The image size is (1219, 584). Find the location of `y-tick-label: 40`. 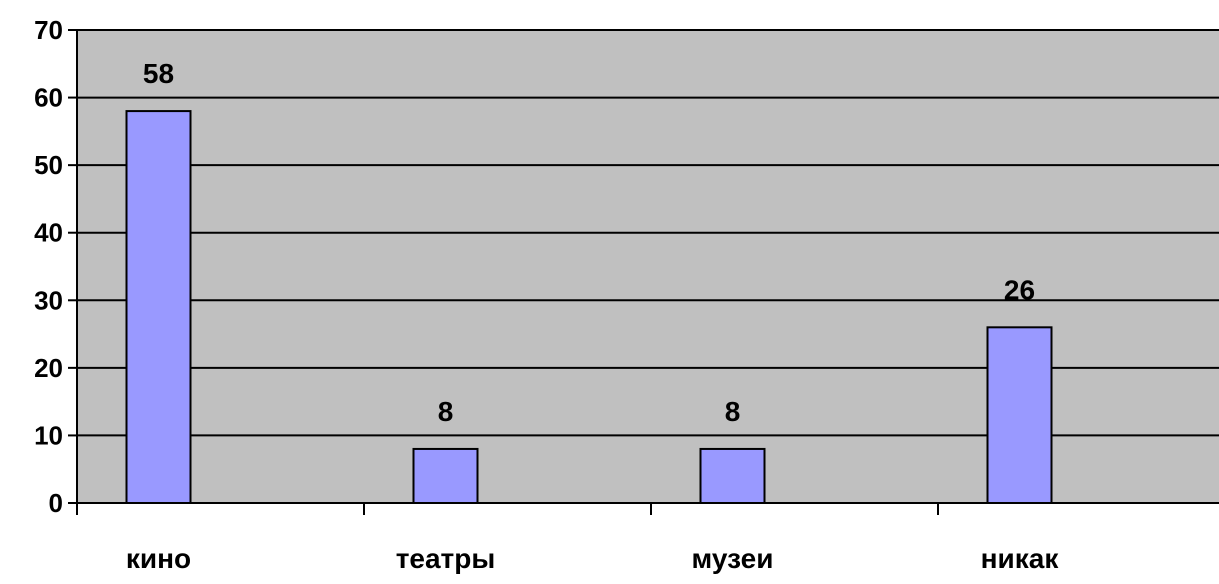

y-tick-label: 40 is located at coordinates (48, 233).